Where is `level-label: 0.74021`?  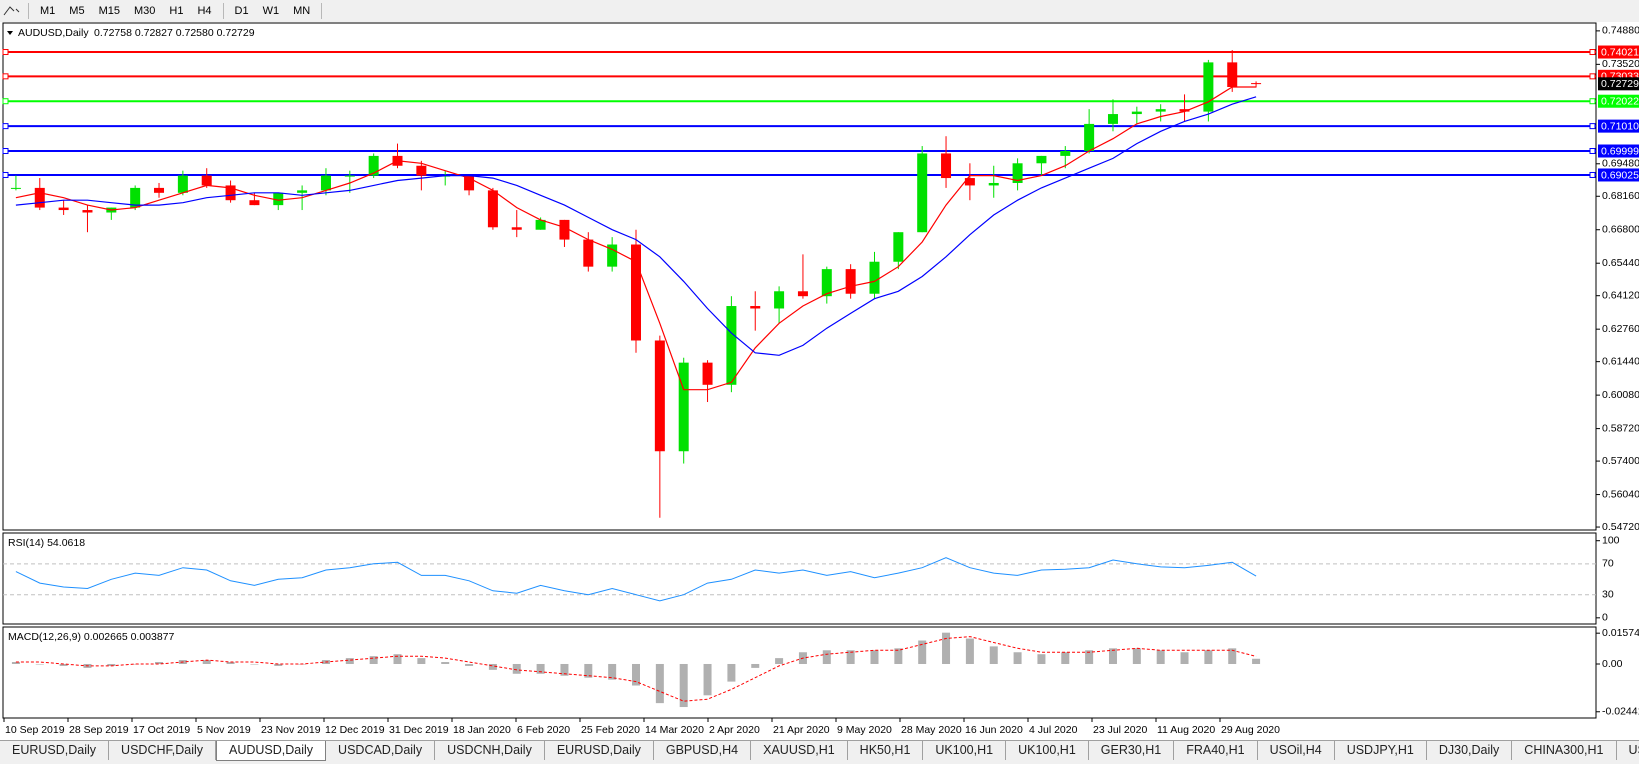
level-label: 0.74021 is located at coordinates (1620, 52).